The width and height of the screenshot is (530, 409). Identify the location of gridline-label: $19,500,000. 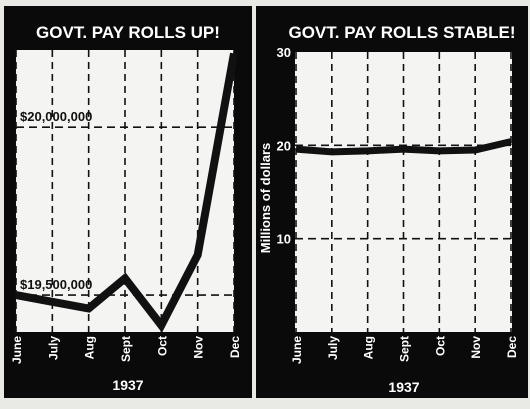
(56, 284).